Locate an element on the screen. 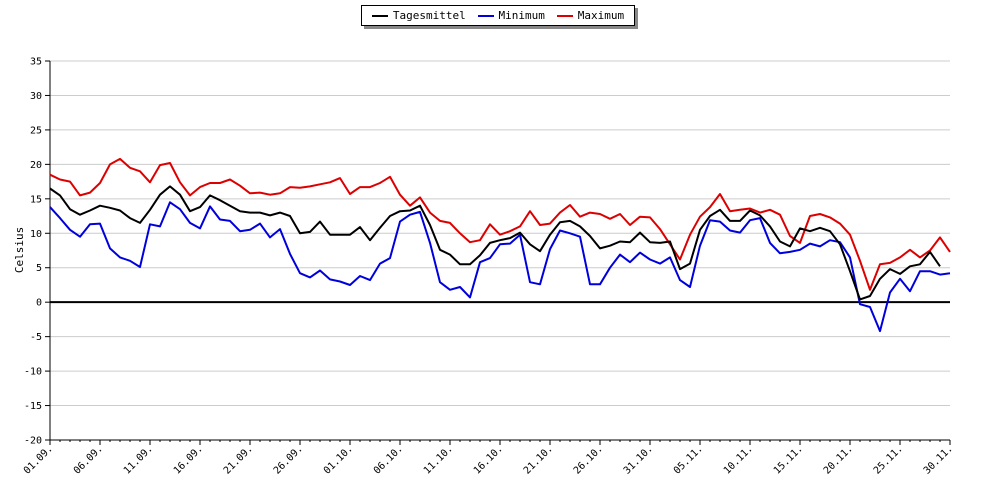 The height and width of the screenshot is (500, 1000). y-tick-label: 25 is located at coordinates (36, 130).